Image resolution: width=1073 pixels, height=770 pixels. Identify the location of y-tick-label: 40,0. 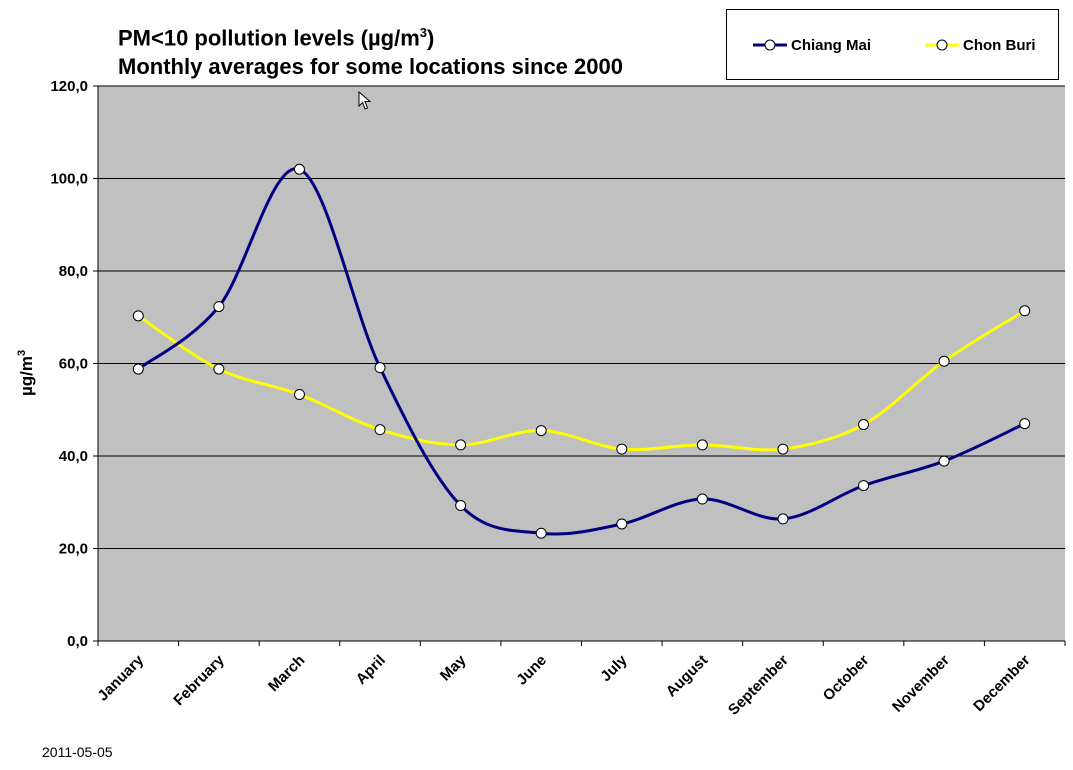
(73, 456).